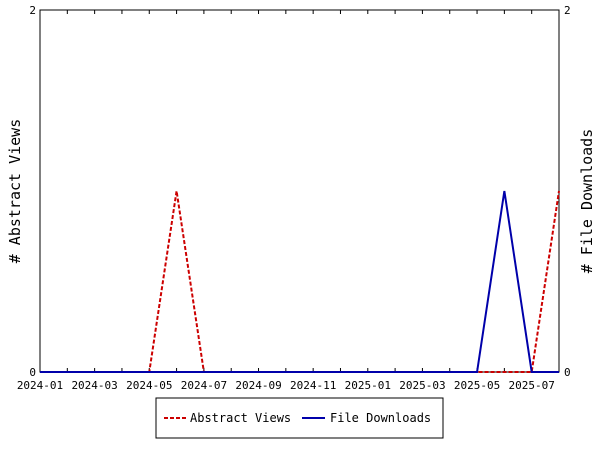  Describe the element at coordinates (204, 385) in the screenshot. I see `x-tick-label-2024-07: 2024-07` at that location.